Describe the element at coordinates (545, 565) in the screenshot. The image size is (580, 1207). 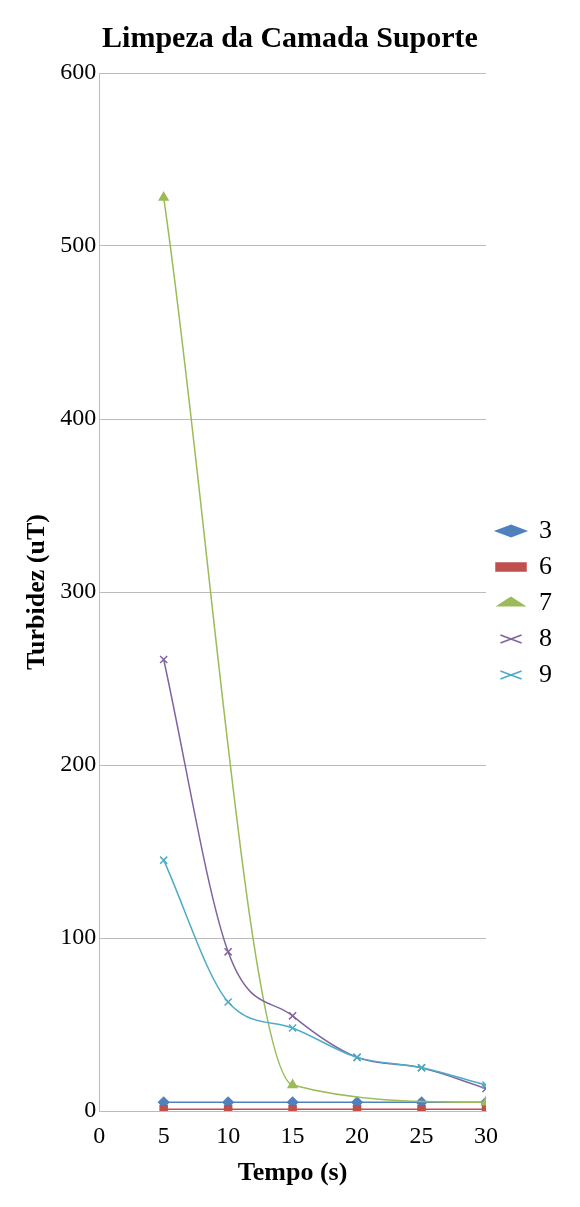
I see `legend-label: 6` at that location.